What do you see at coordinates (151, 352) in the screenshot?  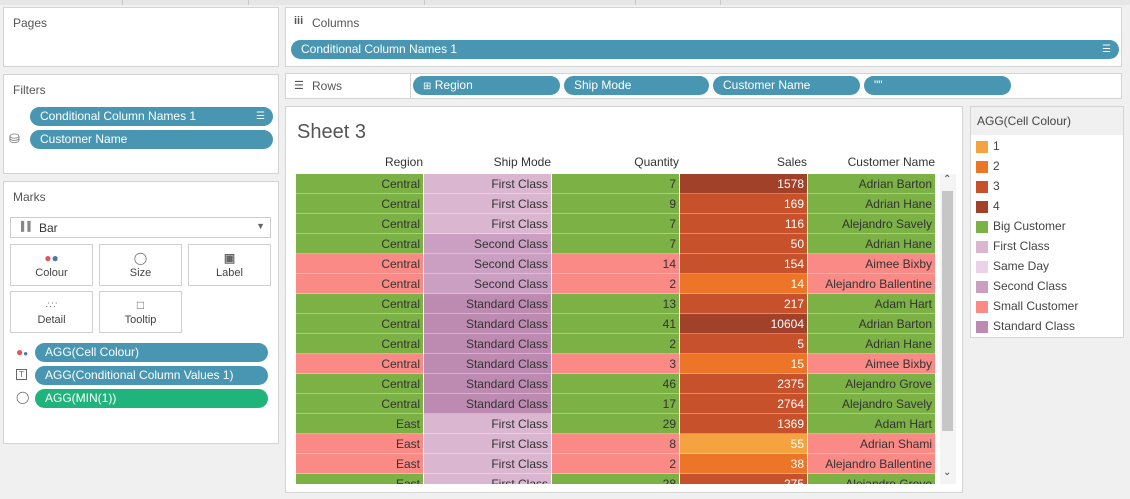 I see `marks-field-cell-colour: AGG(Cell Colour)` at bounding box center [151, 352].